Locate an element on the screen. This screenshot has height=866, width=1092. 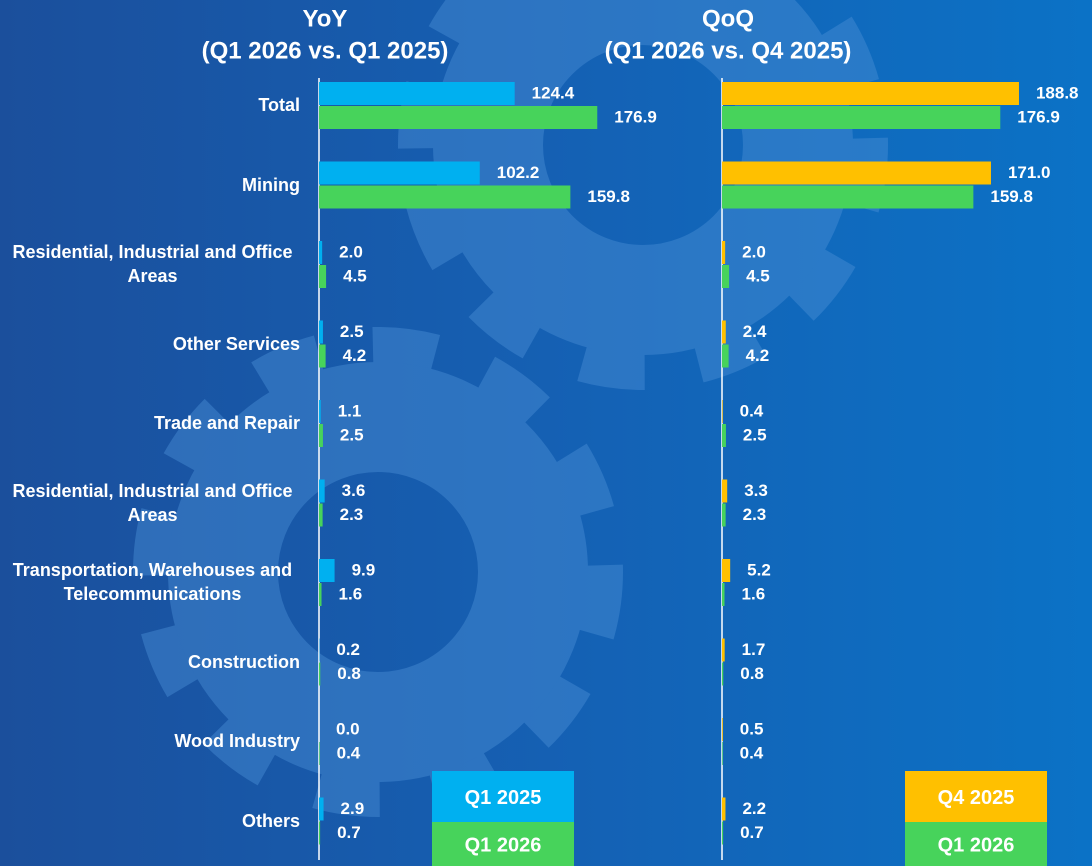
category-label: Other Services is located at coordinates (152, 344).